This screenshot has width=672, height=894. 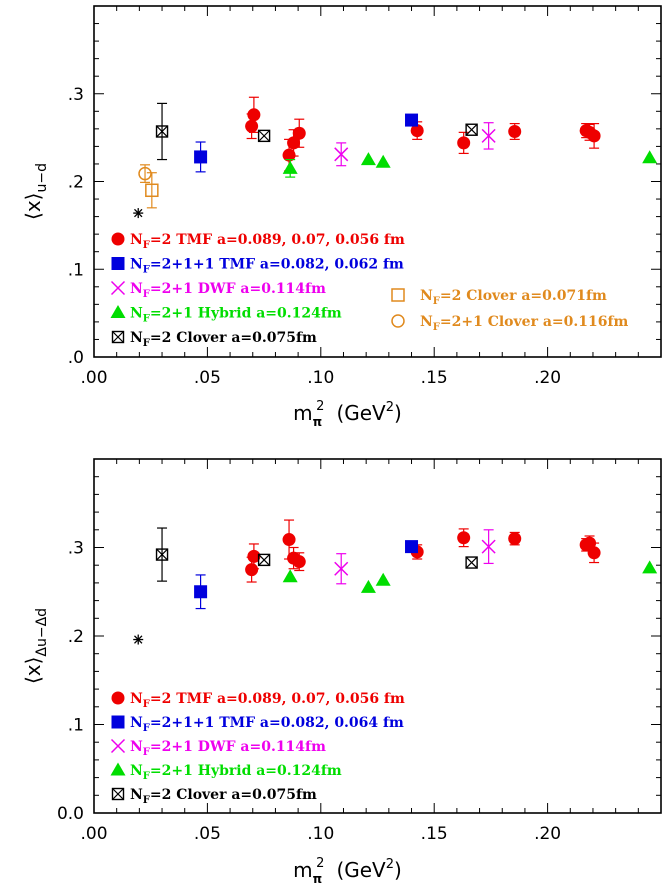 What do you see at coordinates (236, 315) in the screenshot?
I see `legend-entry: NF=2+1 Hybrid a=0.124fm` at bounding box center [236, 315].